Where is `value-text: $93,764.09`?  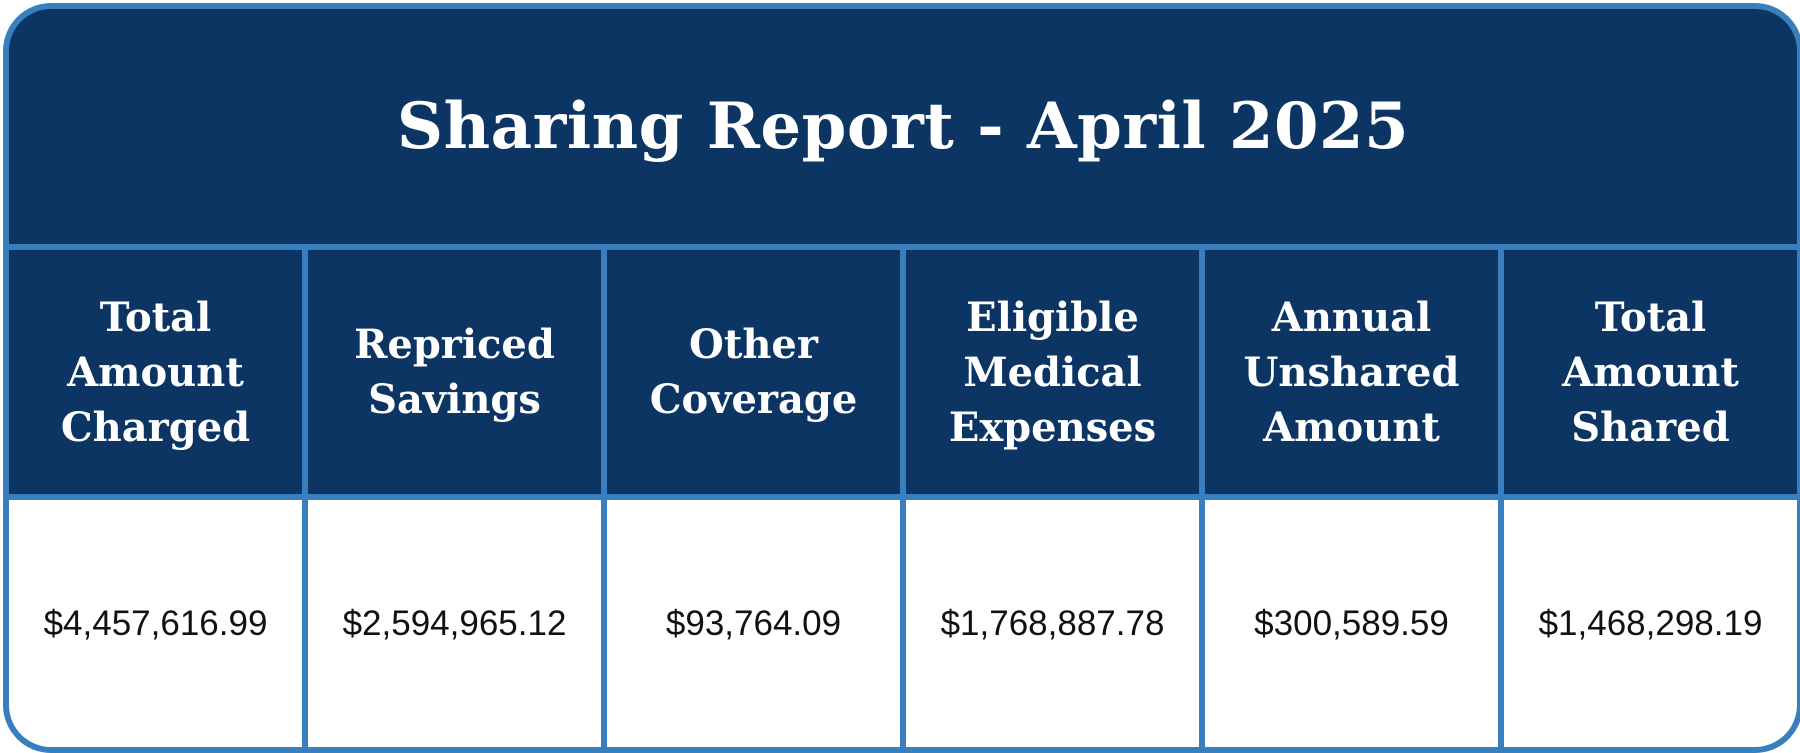 value-text: $93,764.09 is located at coordinates (753, 623).